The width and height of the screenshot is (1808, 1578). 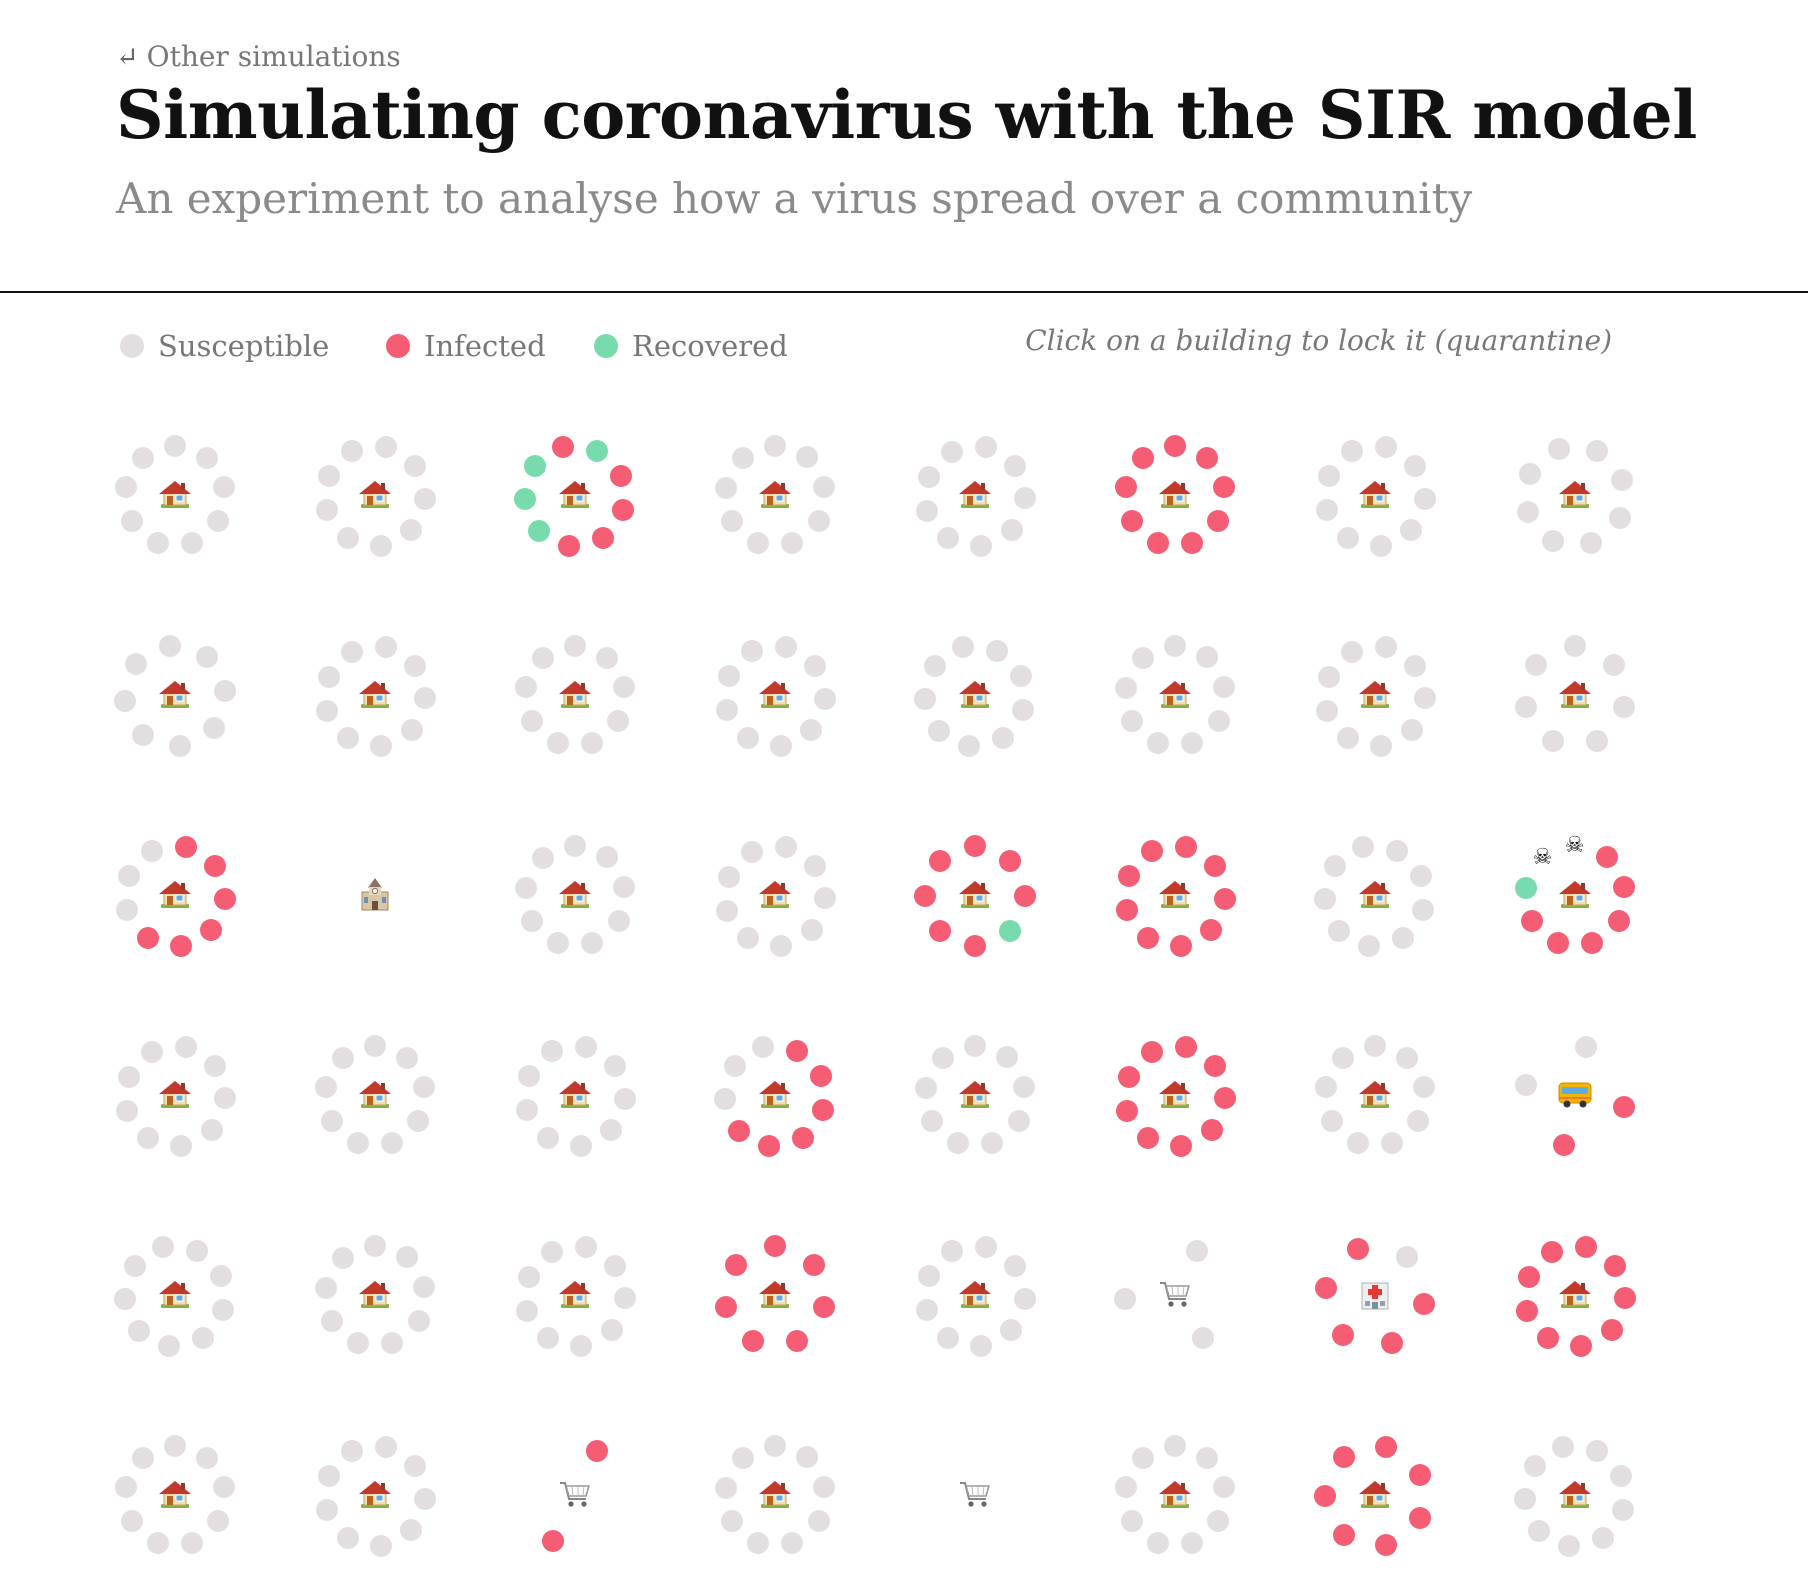 I want to click on hospital-icon, so click(x=1375, y=1296).